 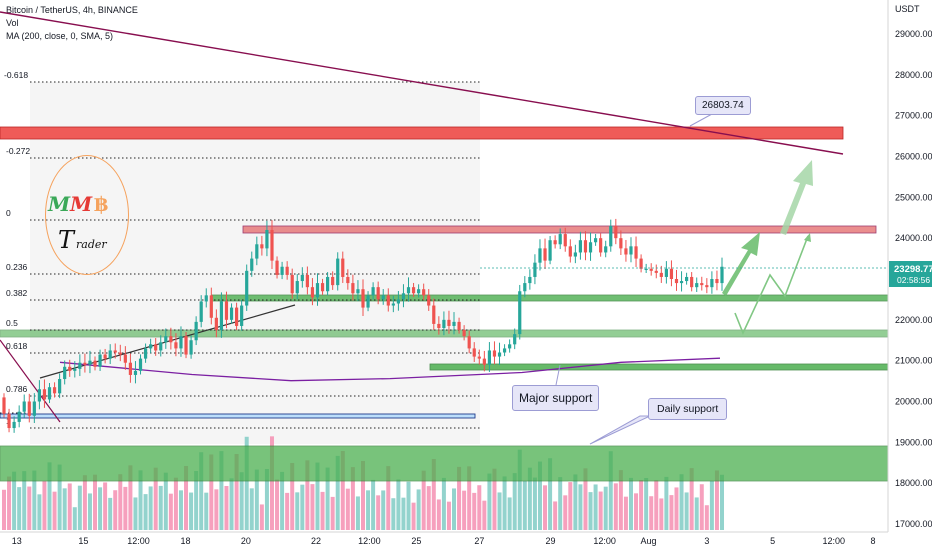 What do you see at coordinates (238, 416) in the screenshot?
I see `blue-support-line` at bounding box center [238, 416].